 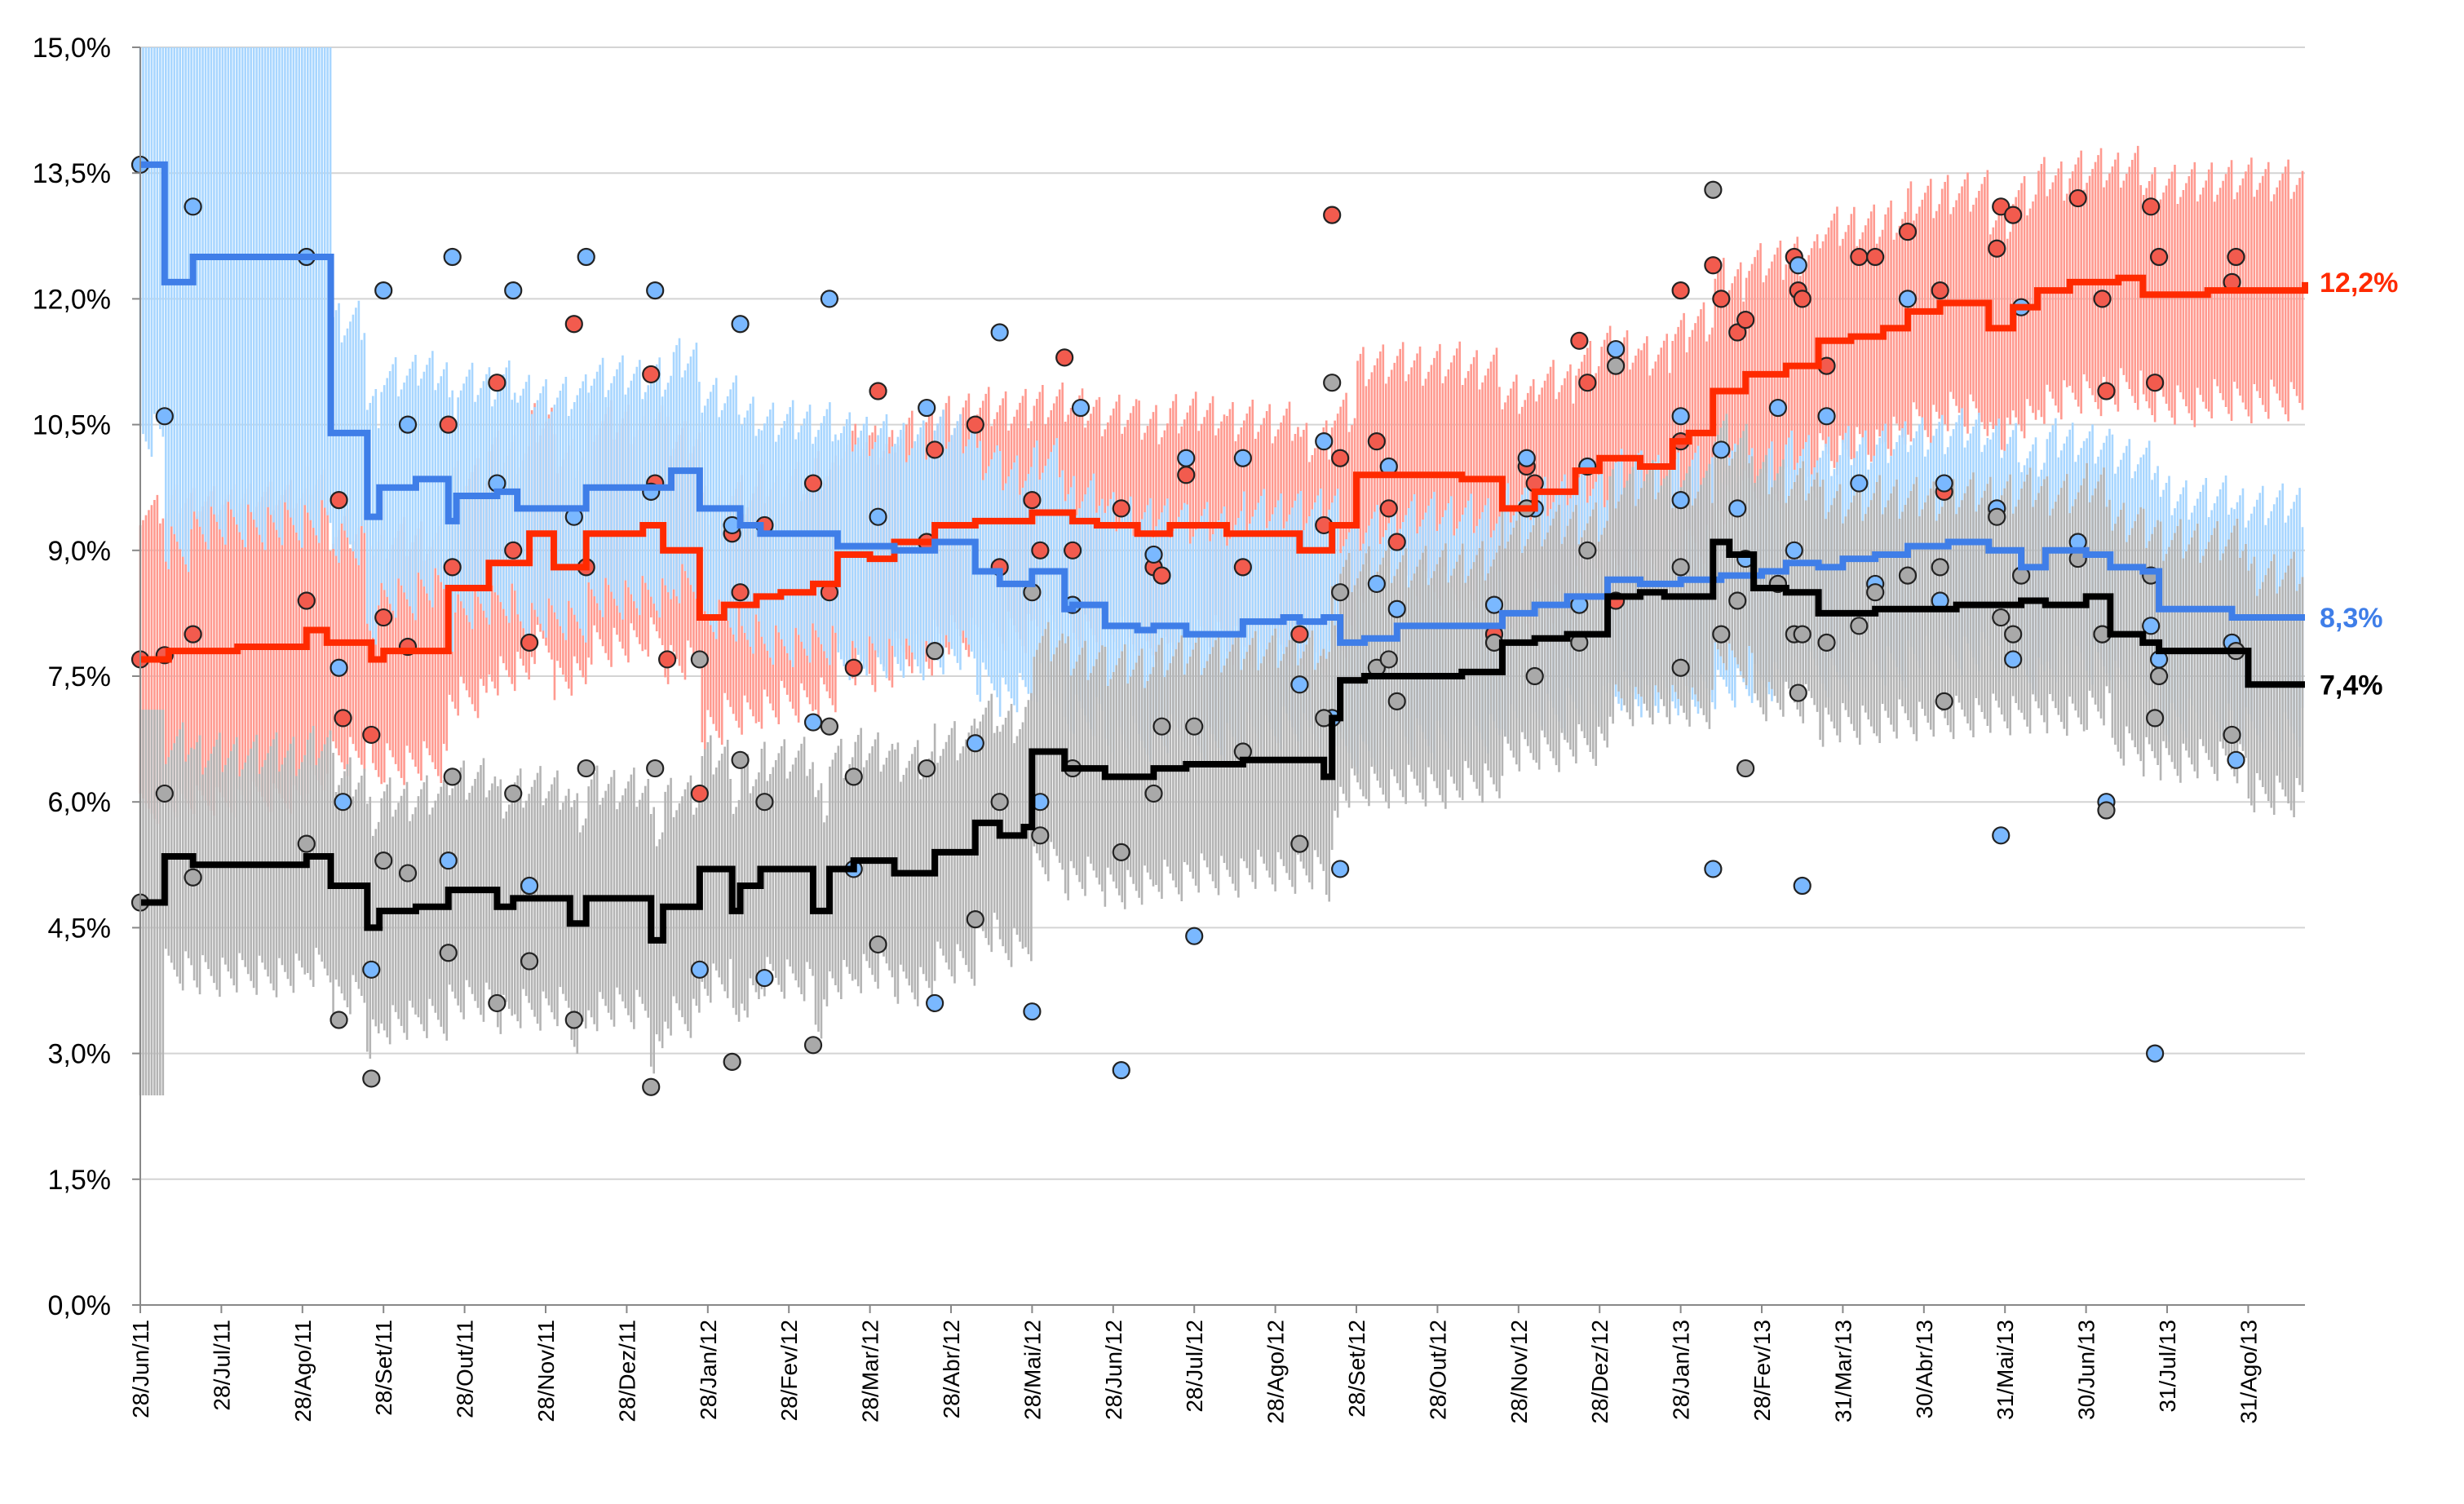 I want to click on end-label-blue: 8,3%, so click(x=2351, y=618).